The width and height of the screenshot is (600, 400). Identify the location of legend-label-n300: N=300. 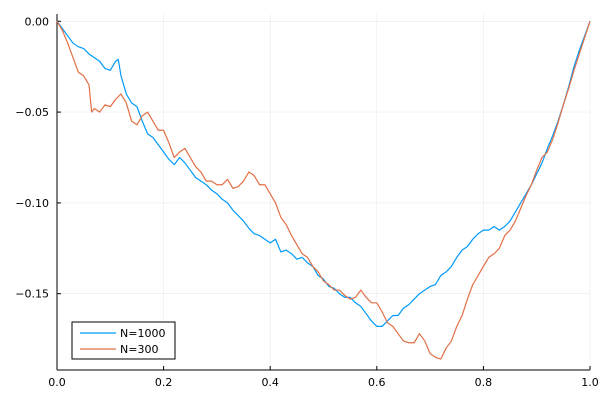
(139, 349).